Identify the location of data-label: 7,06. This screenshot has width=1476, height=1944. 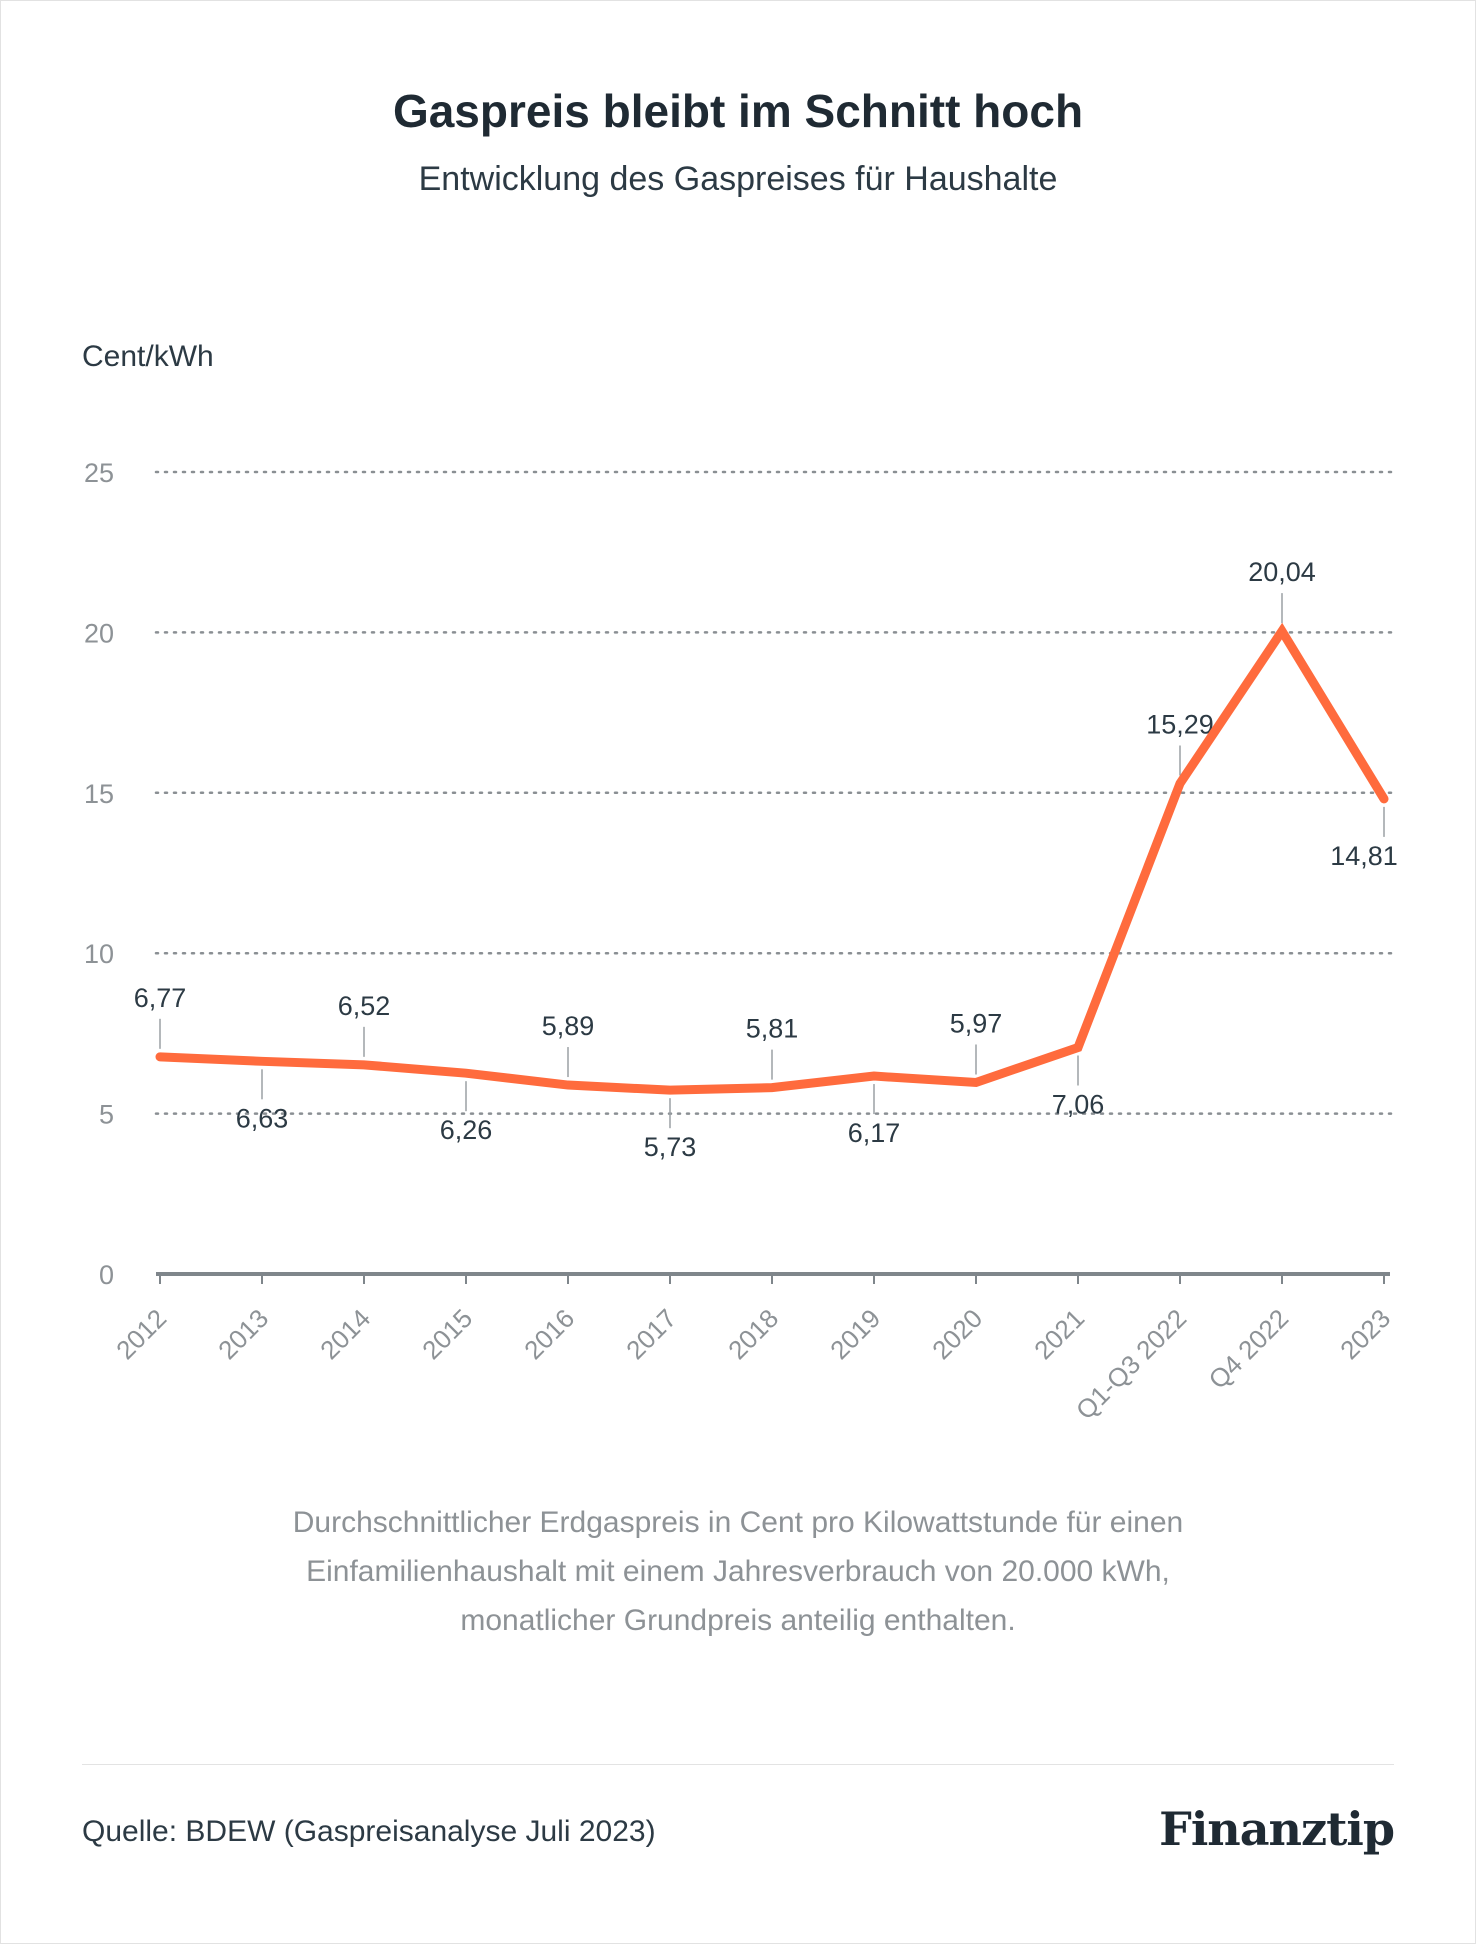
(1078, 1105).